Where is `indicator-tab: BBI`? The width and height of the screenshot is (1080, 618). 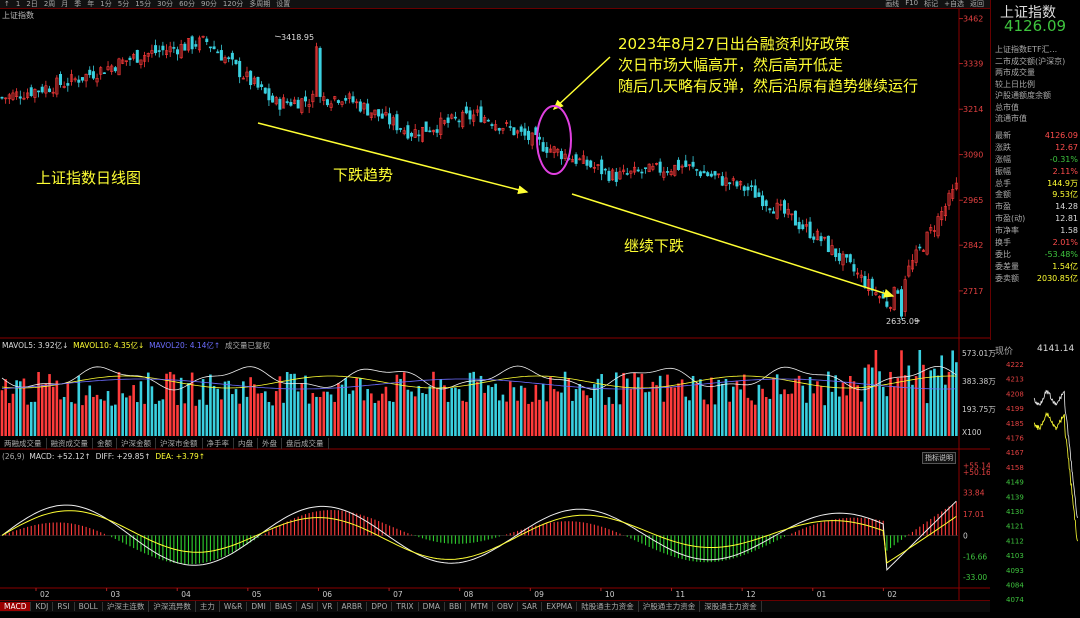 indicator-tab: BBI is located at coordinates (456, 606).